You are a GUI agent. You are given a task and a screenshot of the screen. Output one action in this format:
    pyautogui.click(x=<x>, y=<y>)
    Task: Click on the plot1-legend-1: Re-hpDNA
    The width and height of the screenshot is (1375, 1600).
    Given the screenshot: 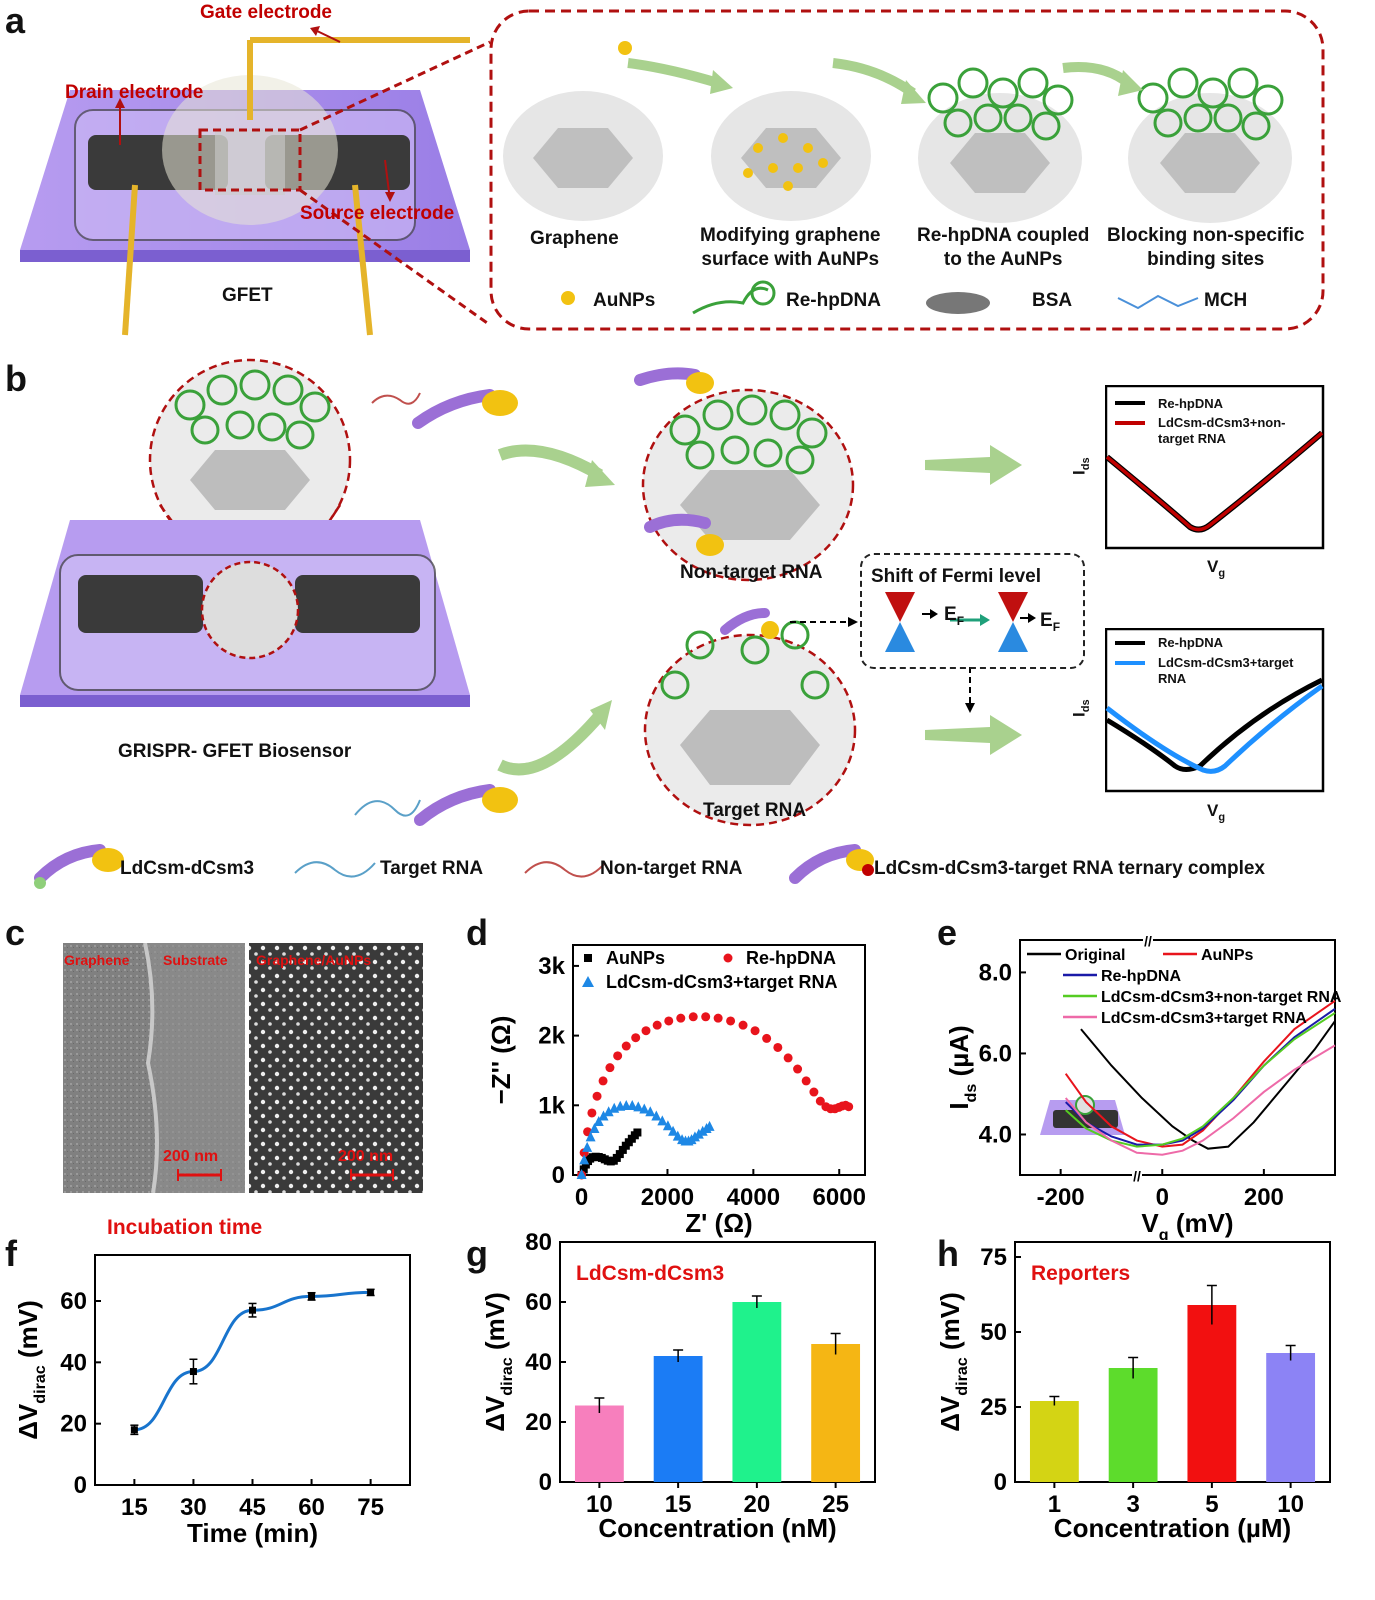 What is the action you would take?
    pyautogui.click(x=1190, y=403)
    